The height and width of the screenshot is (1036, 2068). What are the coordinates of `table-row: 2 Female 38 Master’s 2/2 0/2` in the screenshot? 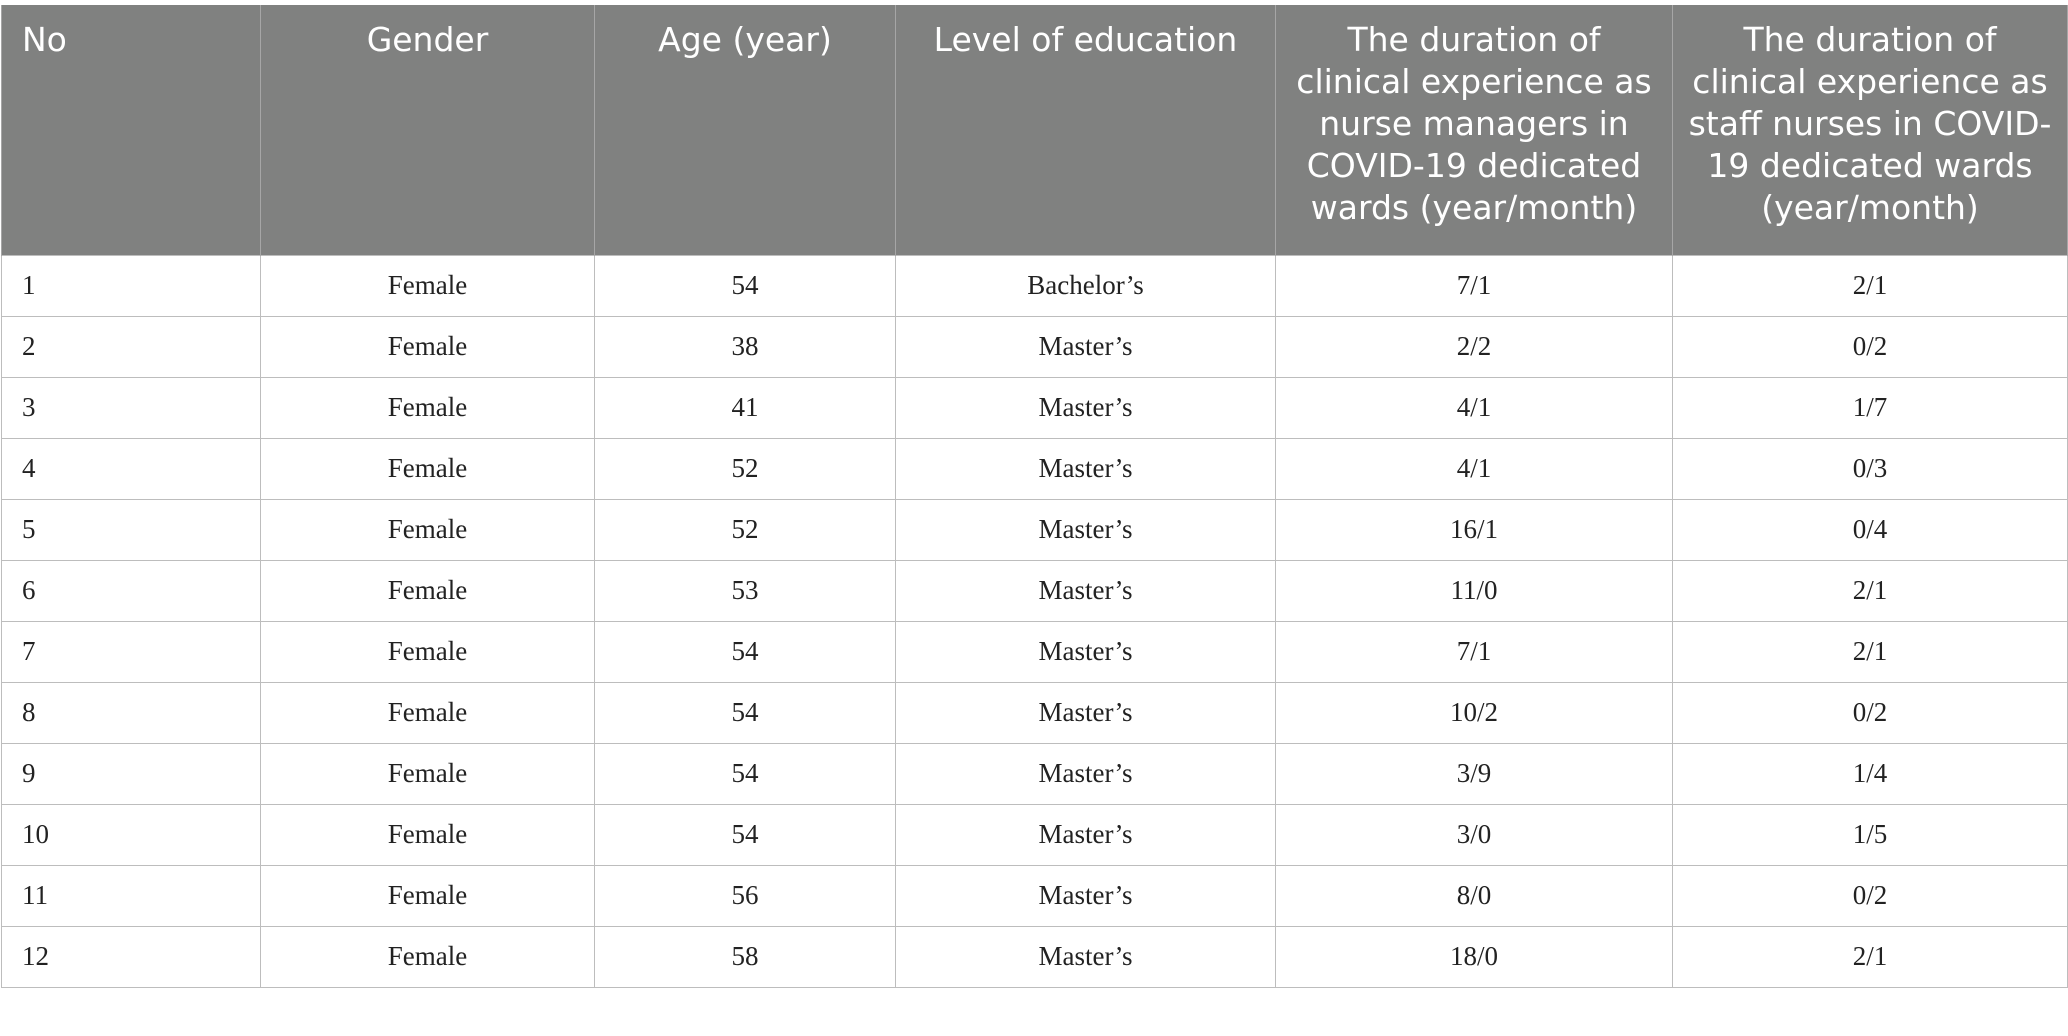 It's located at (1034, 346).